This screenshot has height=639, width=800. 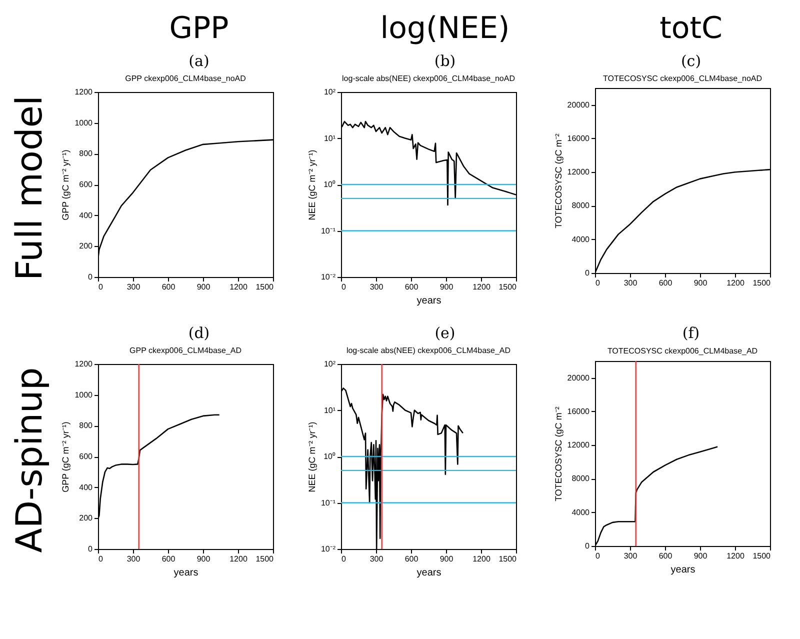 What do you see at coordinates (682, 78) in the screenshot?
I see `chart-title: TOTECOSYSC ckexp006_CLM4base_noAD` at bounding box center [682, 78].